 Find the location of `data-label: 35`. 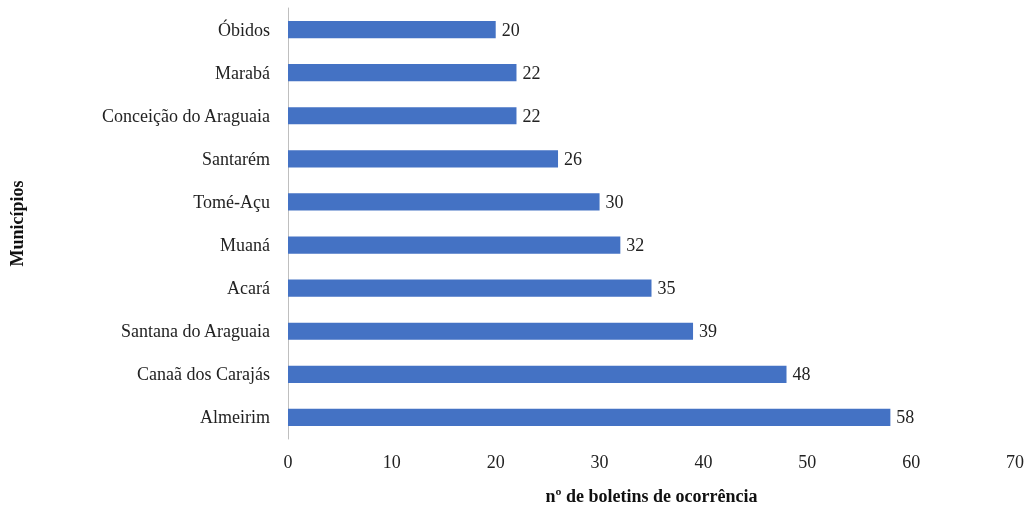

data-label: 35 is located at coordinates (666, 288).